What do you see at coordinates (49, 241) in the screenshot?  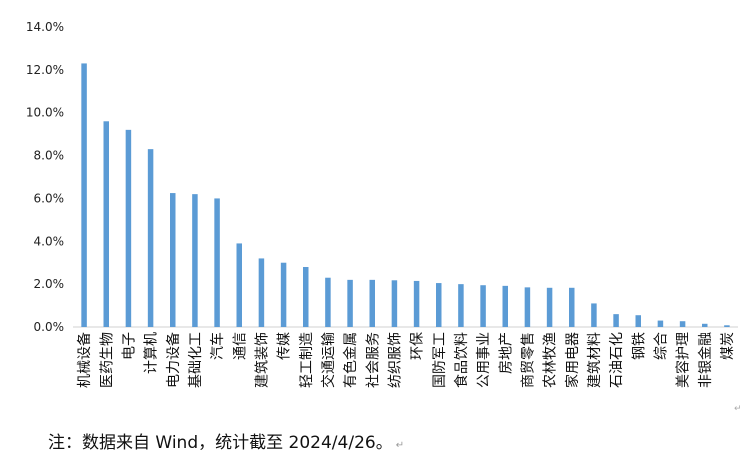 I see `y-tick-label: 4.0%` at bounding box center [49, 241].